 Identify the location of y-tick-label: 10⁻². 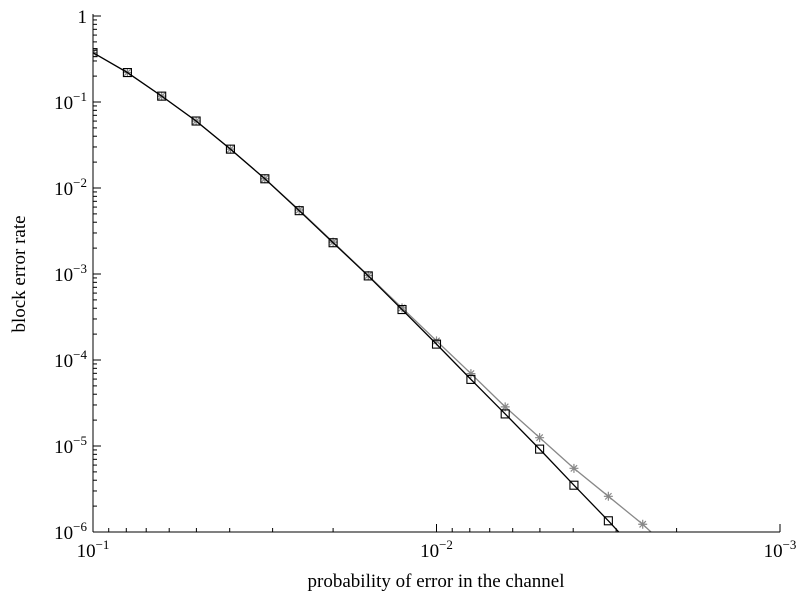
(70, 187).